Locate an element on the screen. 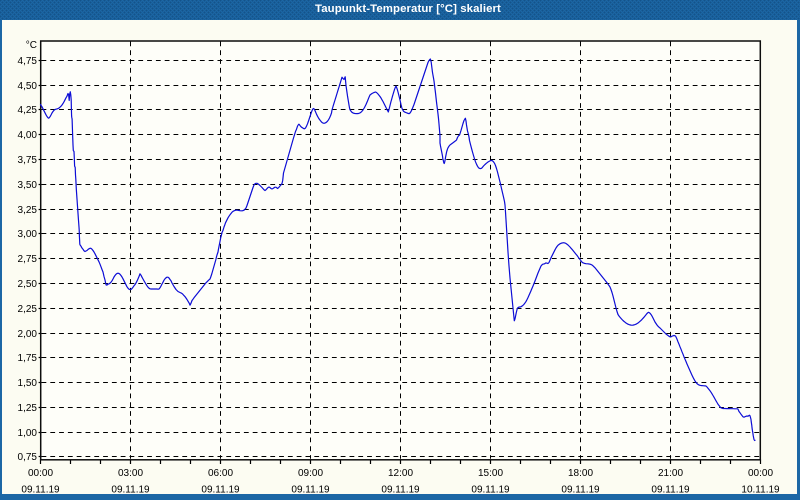 The image size is (800, 500). svg-text: 3,50 is located at coordinates (28, 185).